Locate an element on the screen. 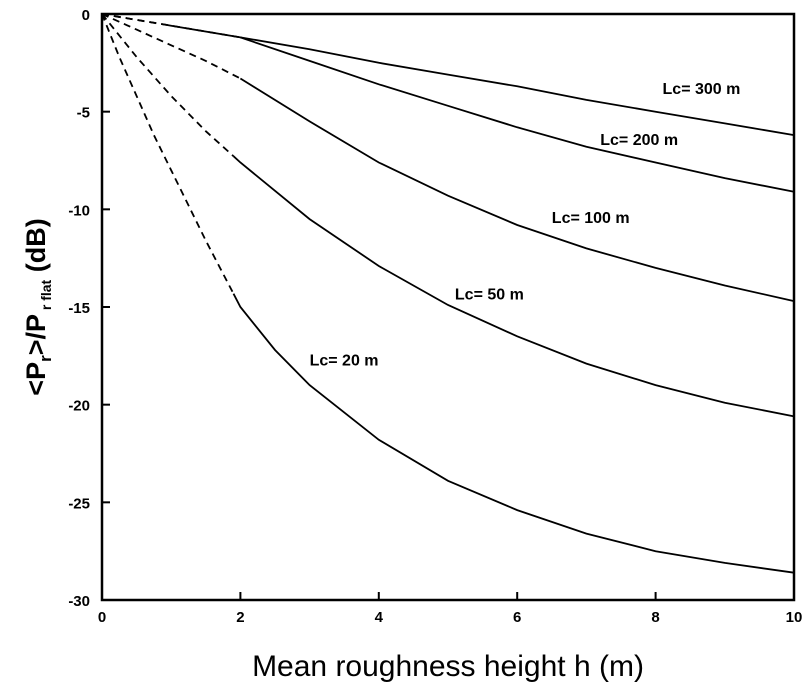  x-tick-label: 10 is located at coordinates (794, 617).